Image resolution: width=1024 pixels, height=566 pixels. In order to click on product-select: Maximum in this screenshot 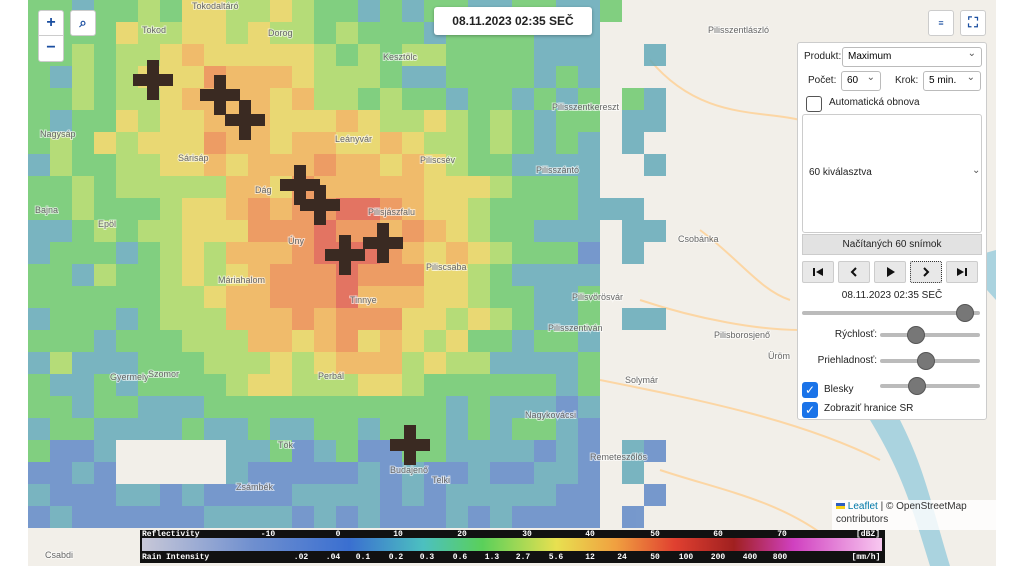, I will do `click(912, 57)`.